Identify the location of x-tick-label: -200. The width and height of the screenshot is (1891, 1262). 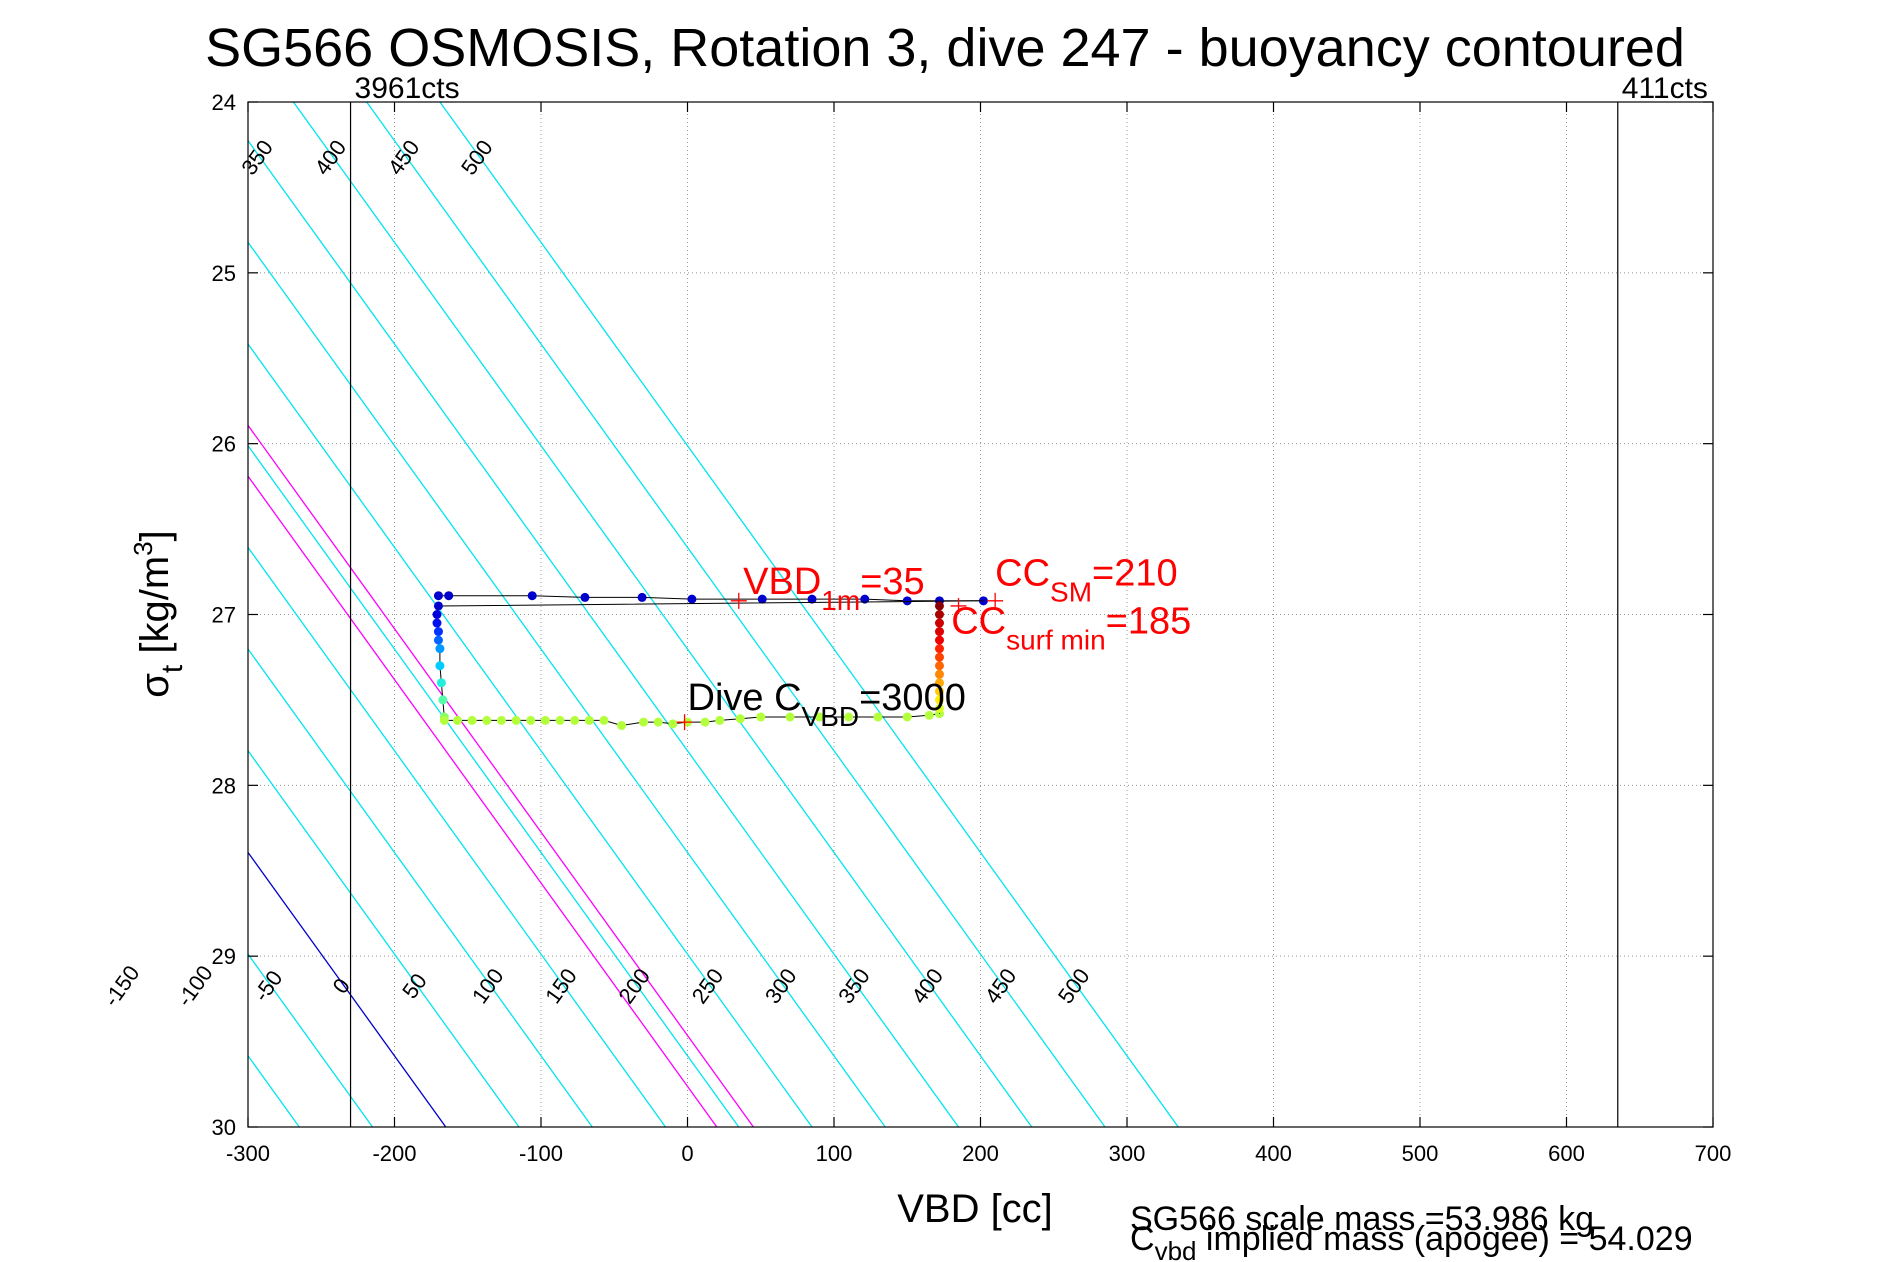
(394, 1153).